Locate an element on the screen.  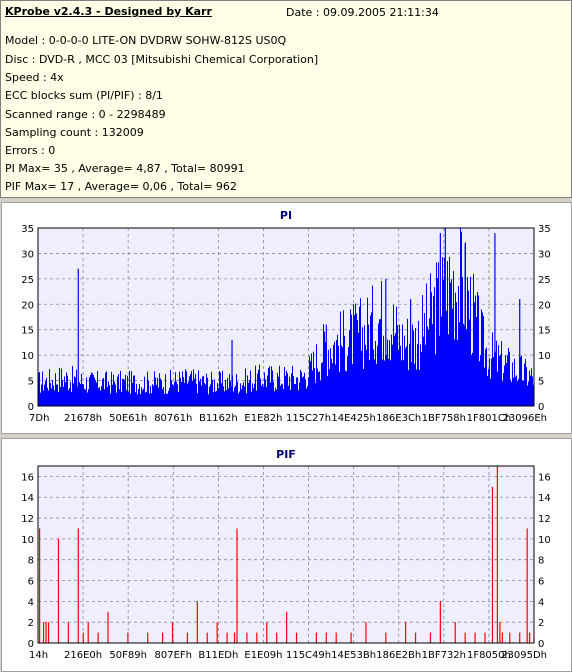
x-tick-label: E1E82h is located at coordinates (263, 418).